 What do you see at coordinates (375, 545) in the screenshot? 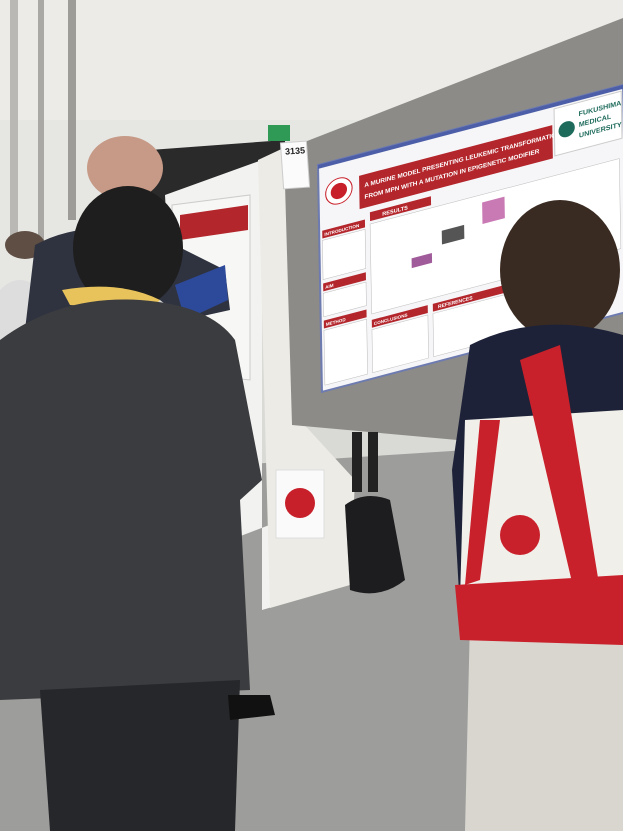
I see `backpack` at bounding box center [375, 545].